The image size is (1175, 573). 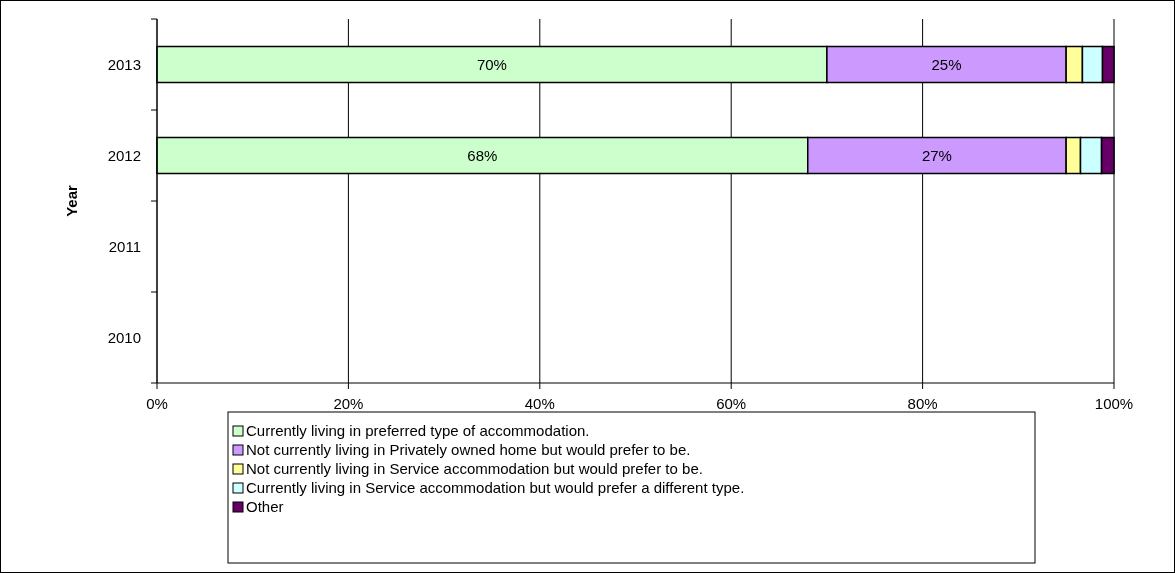 What do you see at coordinates (265, 506) in the screenshot?
I see `legend-label: Other` at bounding box center [265, 506].